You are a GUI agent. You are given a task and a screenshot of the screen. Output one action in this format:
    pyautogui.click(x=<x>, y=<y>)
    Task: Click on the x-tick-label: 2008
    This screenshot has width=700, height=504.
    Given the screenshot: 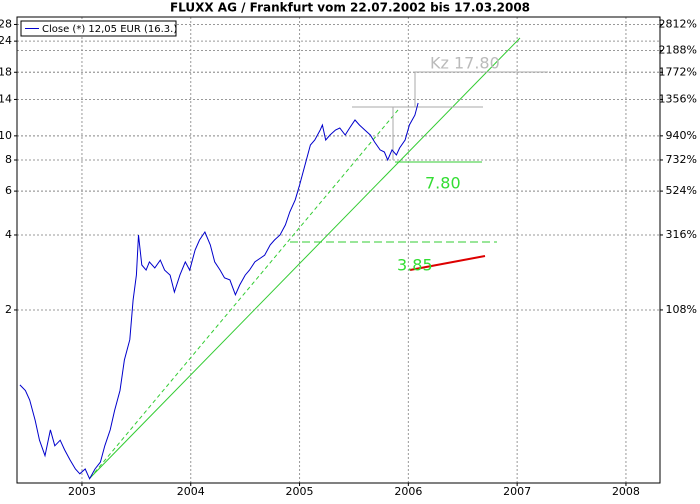 What is the action you would take?
    pyautogui.click(x=626, y=491)
    